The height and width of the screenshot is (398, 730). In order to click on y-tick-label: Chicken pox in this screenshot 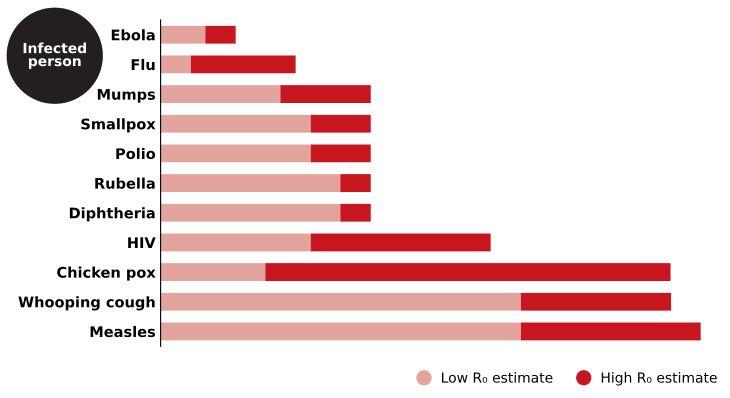, I will do `click(106, 273)`.